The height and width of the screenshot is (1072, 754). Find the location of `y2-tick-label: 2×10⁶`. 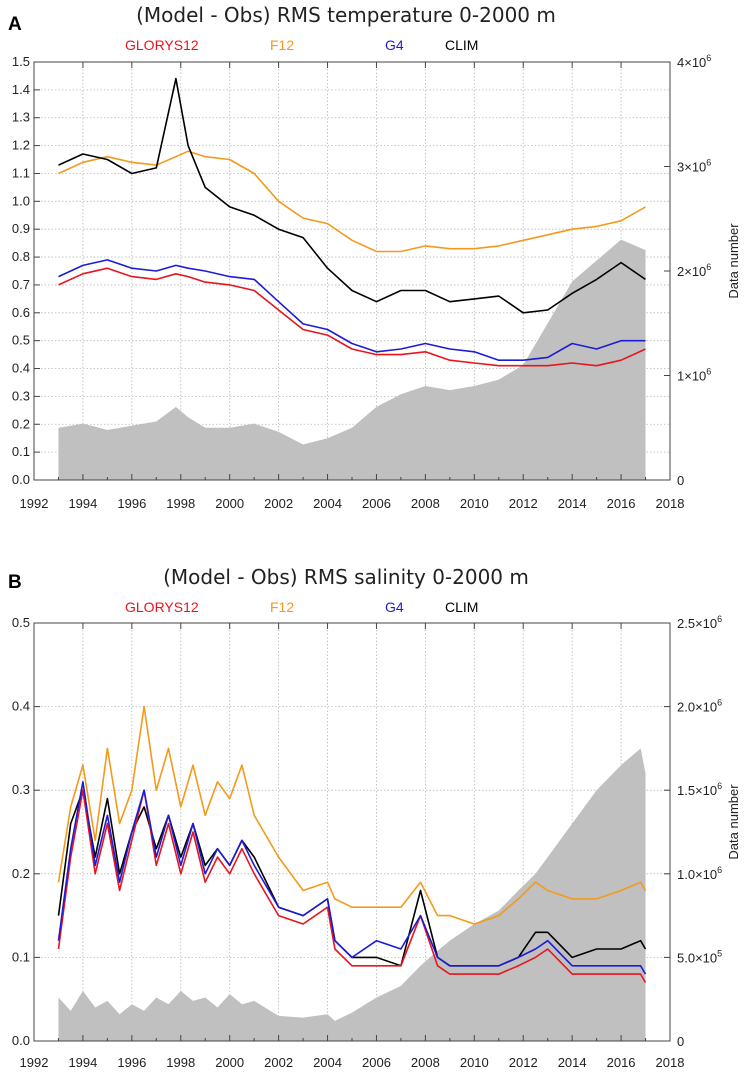

y2-tick-label: 2×10⁶ is located at coordinates (694, 270).